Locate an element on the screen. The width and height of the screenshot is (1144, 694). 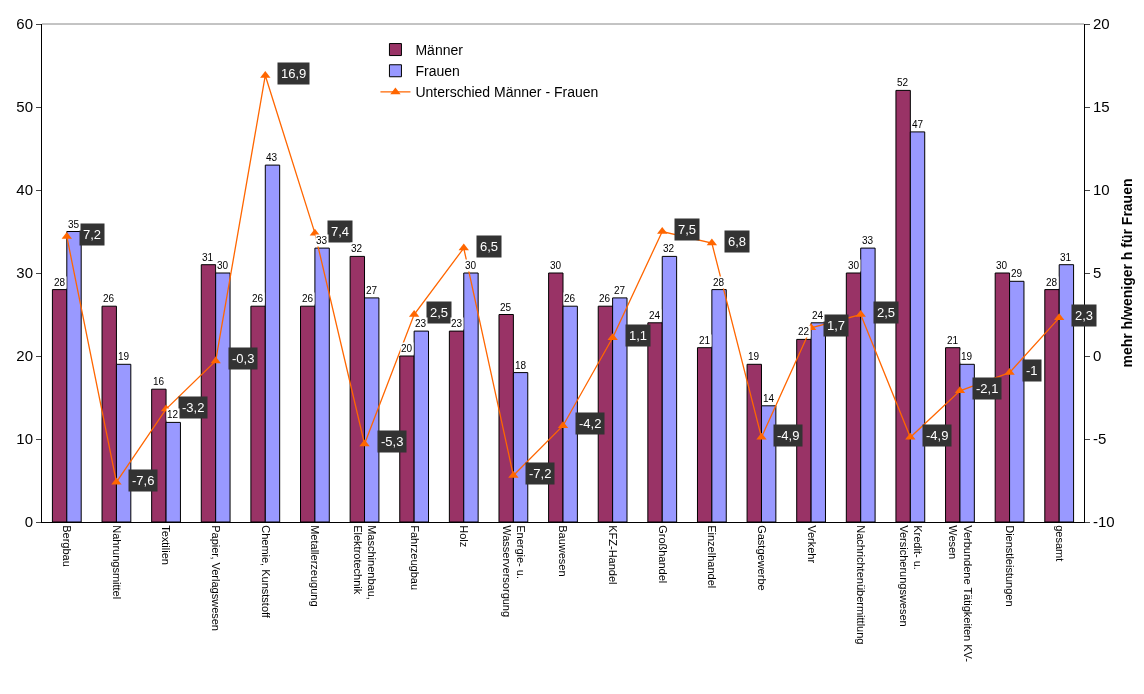
y-tick-label: 50 is located at coordinates (24, 107).